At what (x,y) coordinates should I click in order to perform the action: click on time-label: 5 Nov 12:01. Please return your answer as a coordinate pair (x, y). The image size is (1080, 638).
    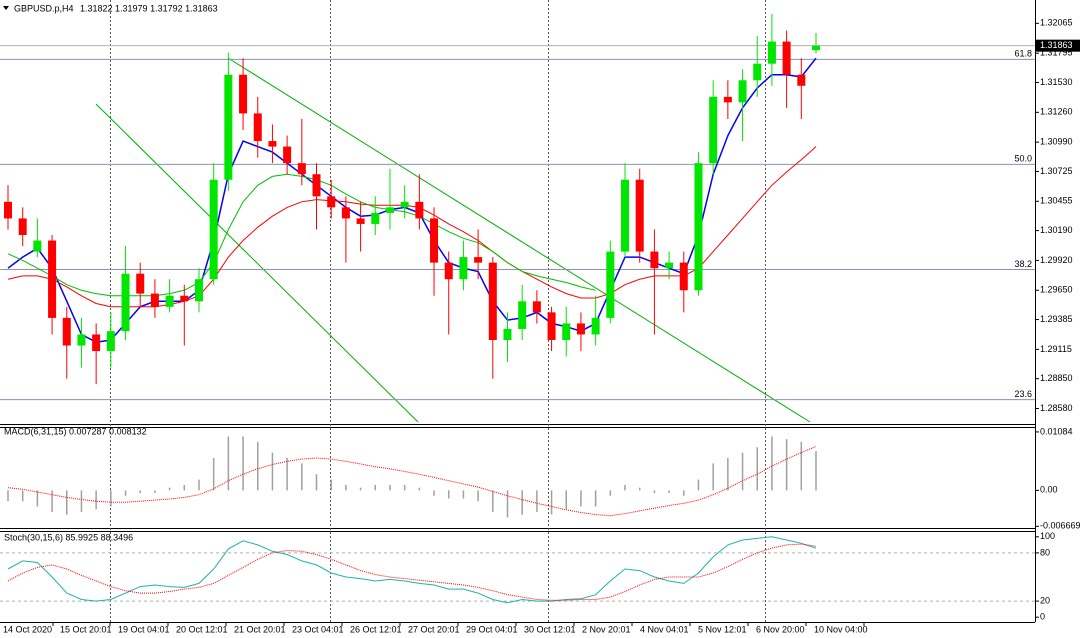
    Looking at the image, I should click on (722, 629).